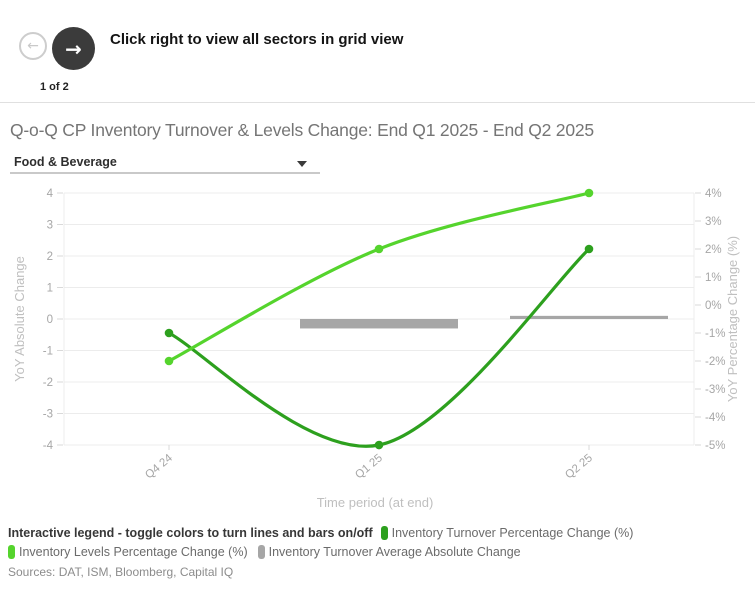 This screenshot has width=755, height=600. What do you see at coordinates (48, 352) in the screenshot?
I see `svg-text: -1` at bounding box center [48, 352].